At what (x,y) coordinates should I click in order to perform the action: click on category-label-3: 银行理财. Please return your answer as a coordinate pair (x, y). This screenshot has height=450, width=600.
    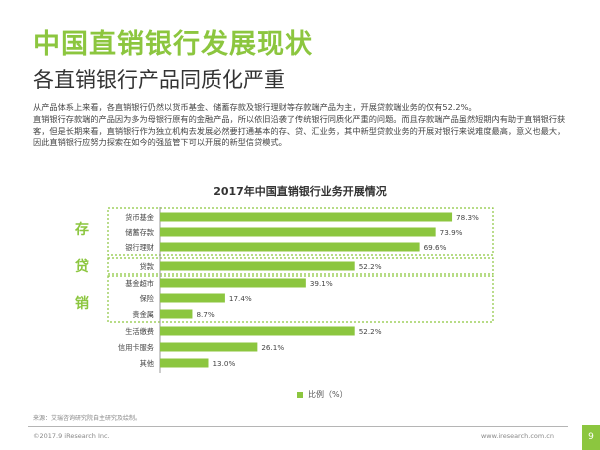
    Looking at the image, I should click on (139, 247).